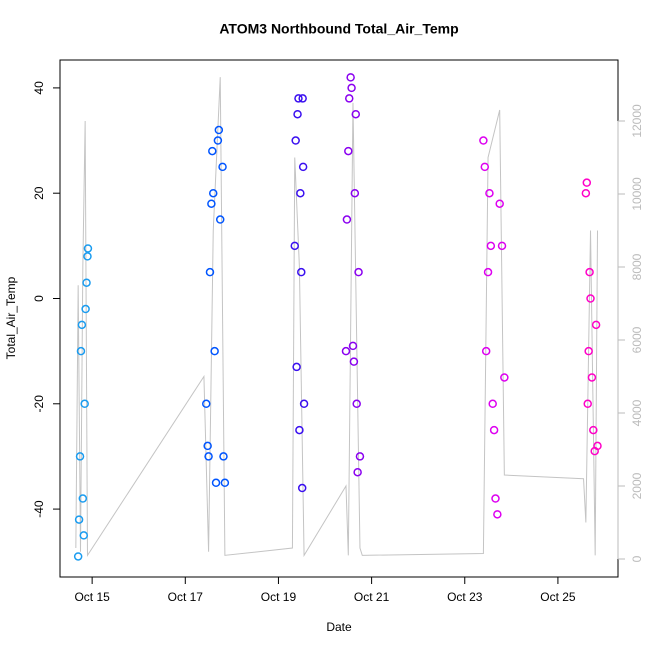 This screenshot has width=650, height=655. What do you see at coordinates (39, 509) in the screenshot?
I see `y-tick-label: -40` at bounding box center [39, 509].